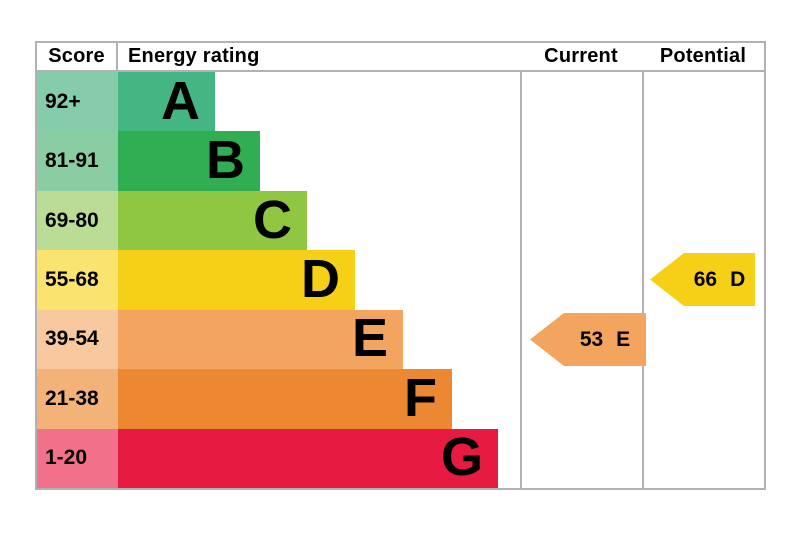  I want to click on header-score: Score, so click(77, 56).